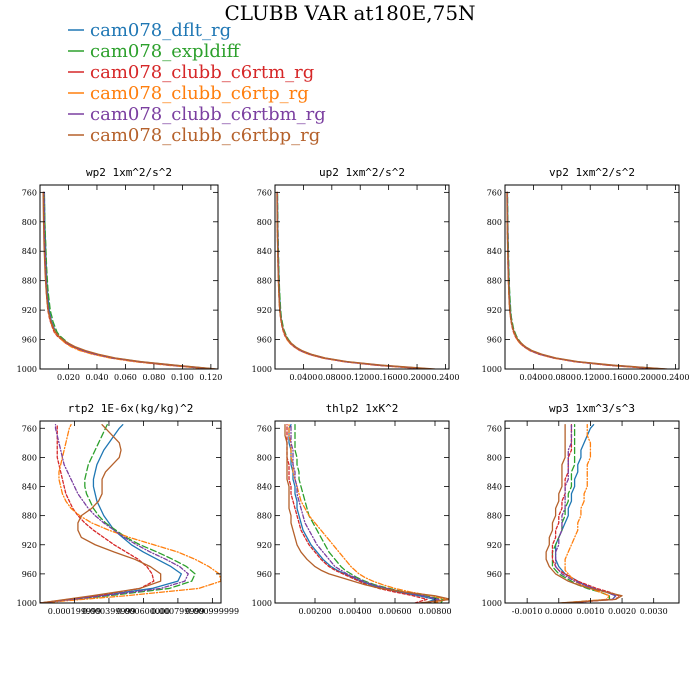  I want to click on x-tick-label: 0.100, so click(182, 377).